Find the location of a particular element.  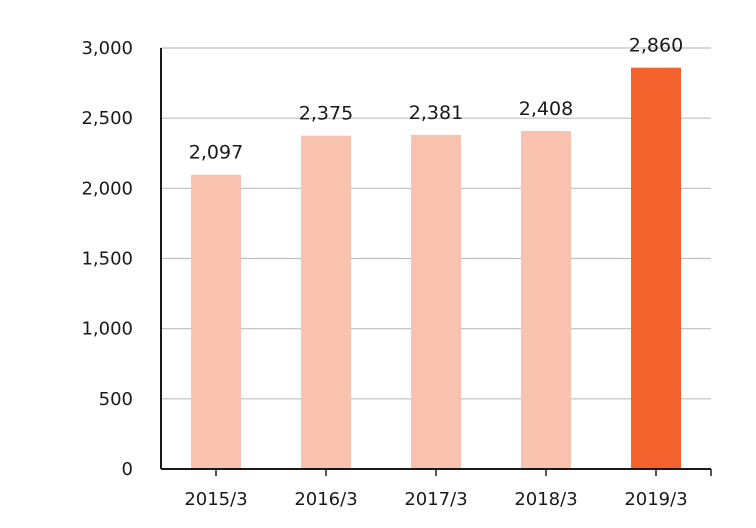

bar-value-label: 2,375 is located at coordinates (326, 114).